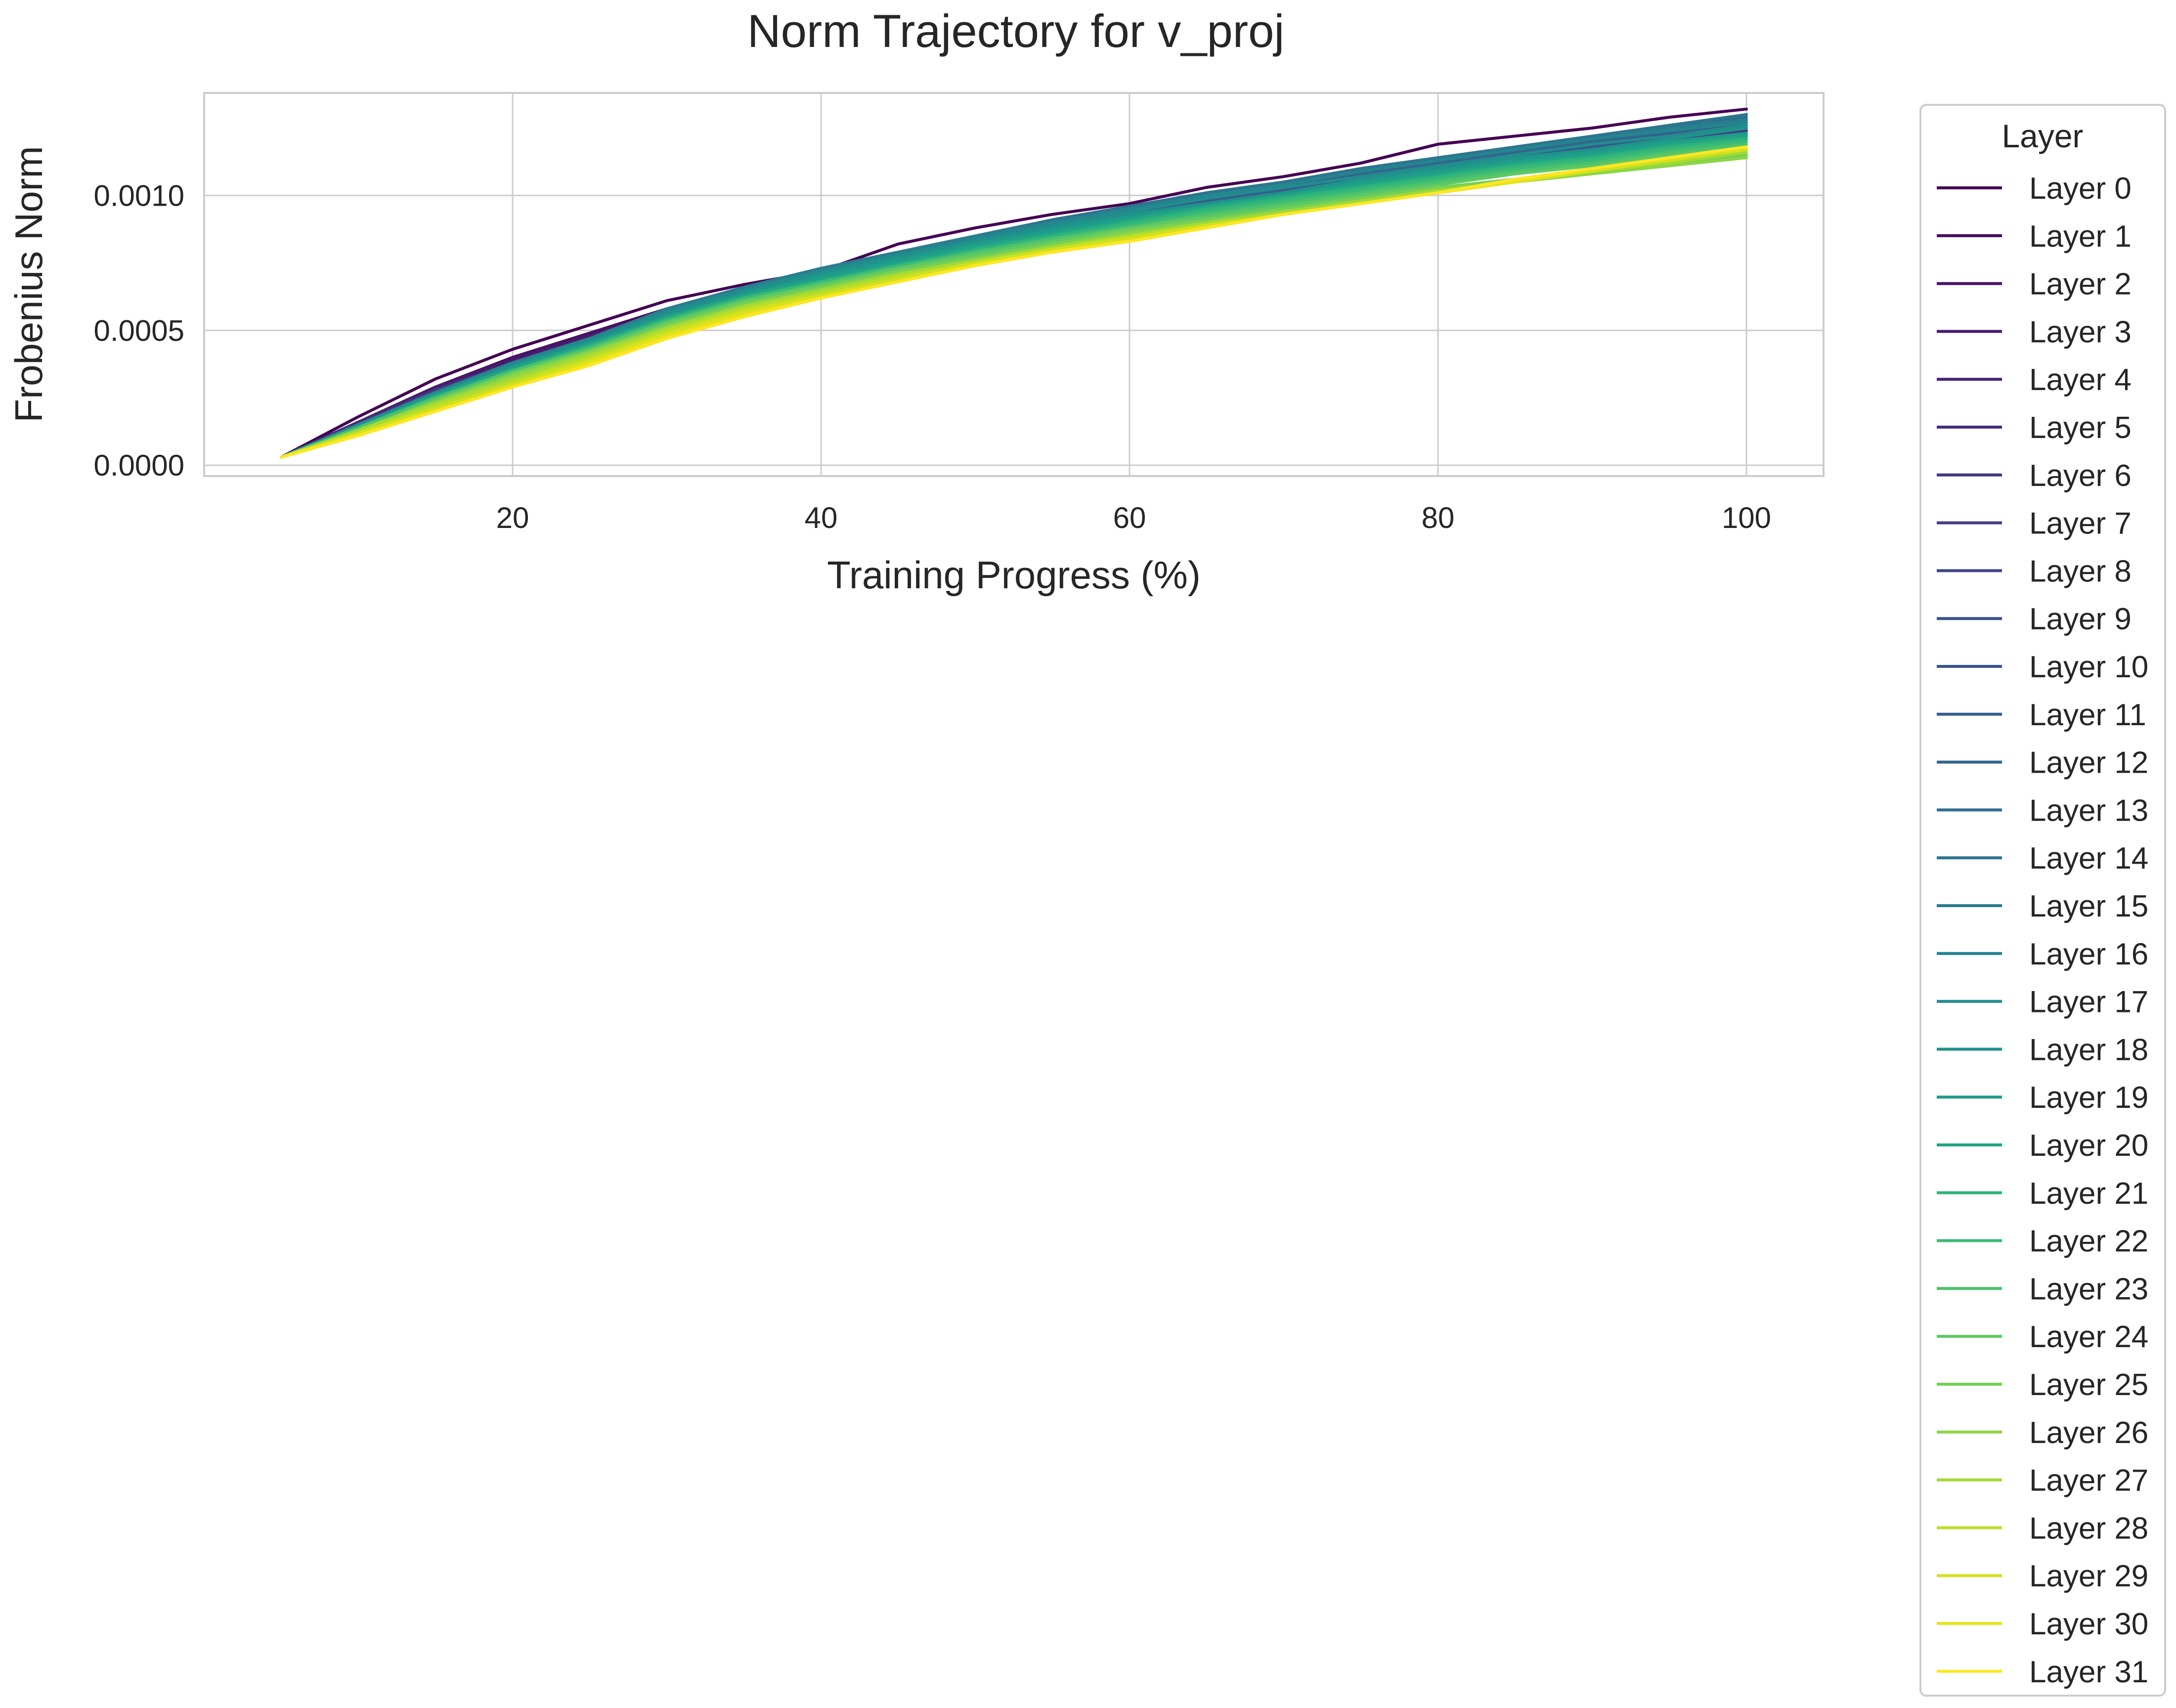  I want to click on legend-entry: Layer 16, so click(2042, 954).